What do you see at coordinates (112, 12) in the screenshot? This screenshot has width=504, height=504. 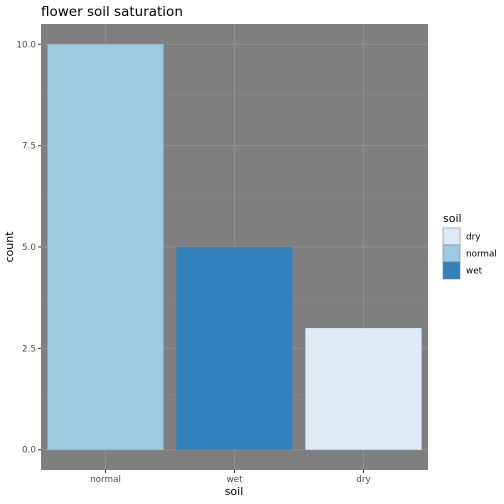 I see `chart-title: flower soil saturation` at bounding box center [112, 12].